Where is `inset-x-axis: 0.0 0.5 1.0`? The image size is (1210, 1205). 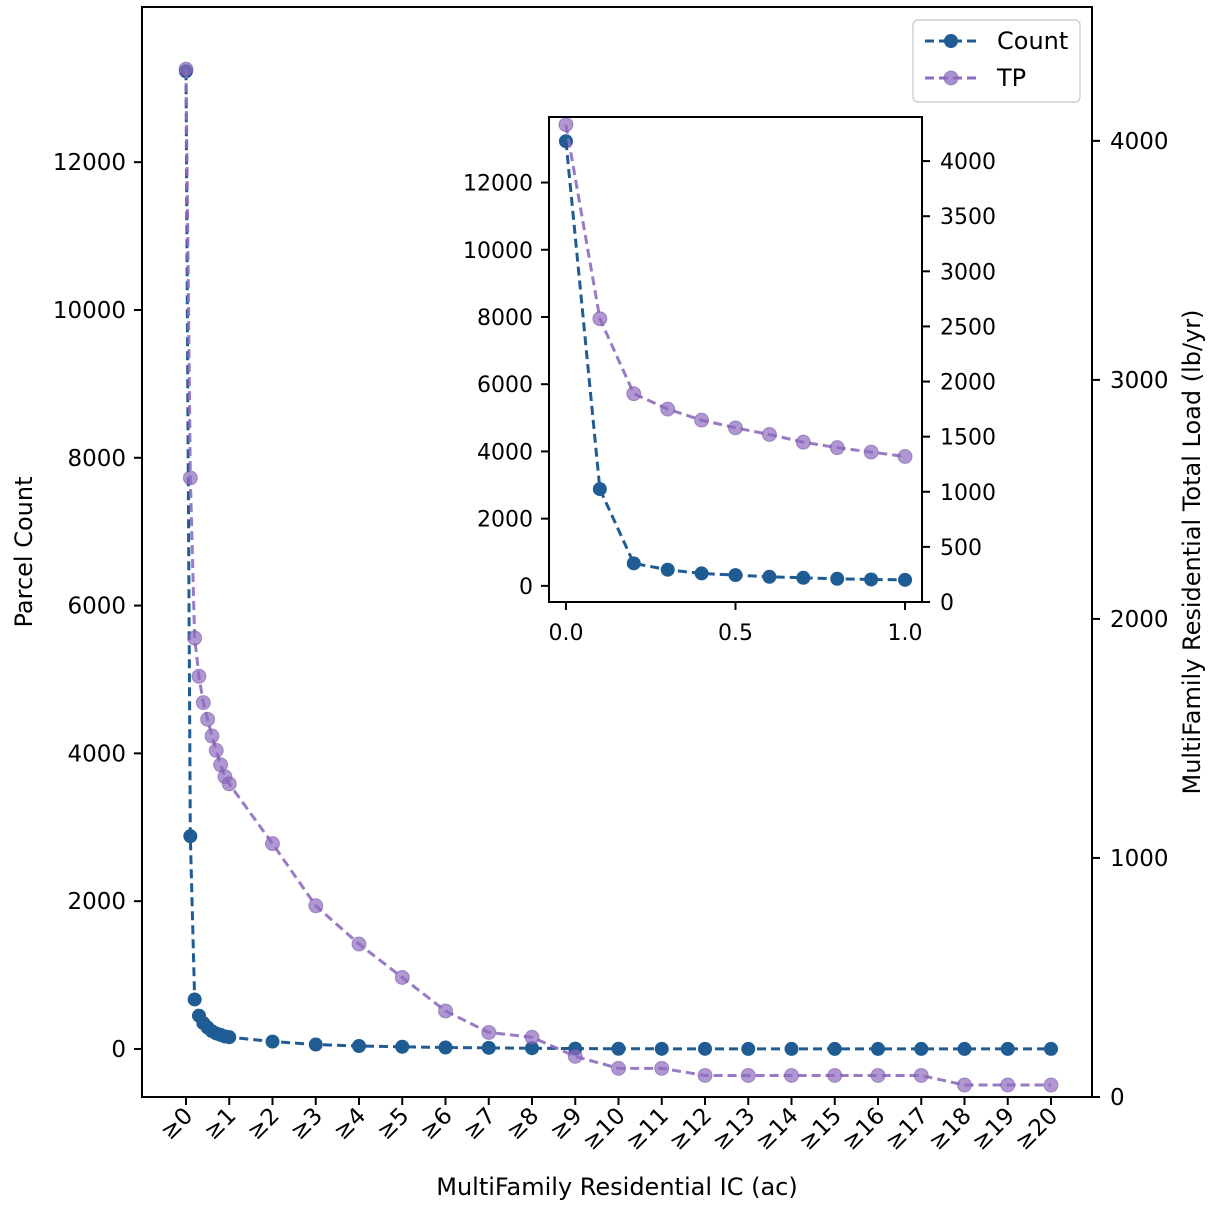
inset-x-axis: 0.0 0.5 1.0 is located at coordinates (735, 624).